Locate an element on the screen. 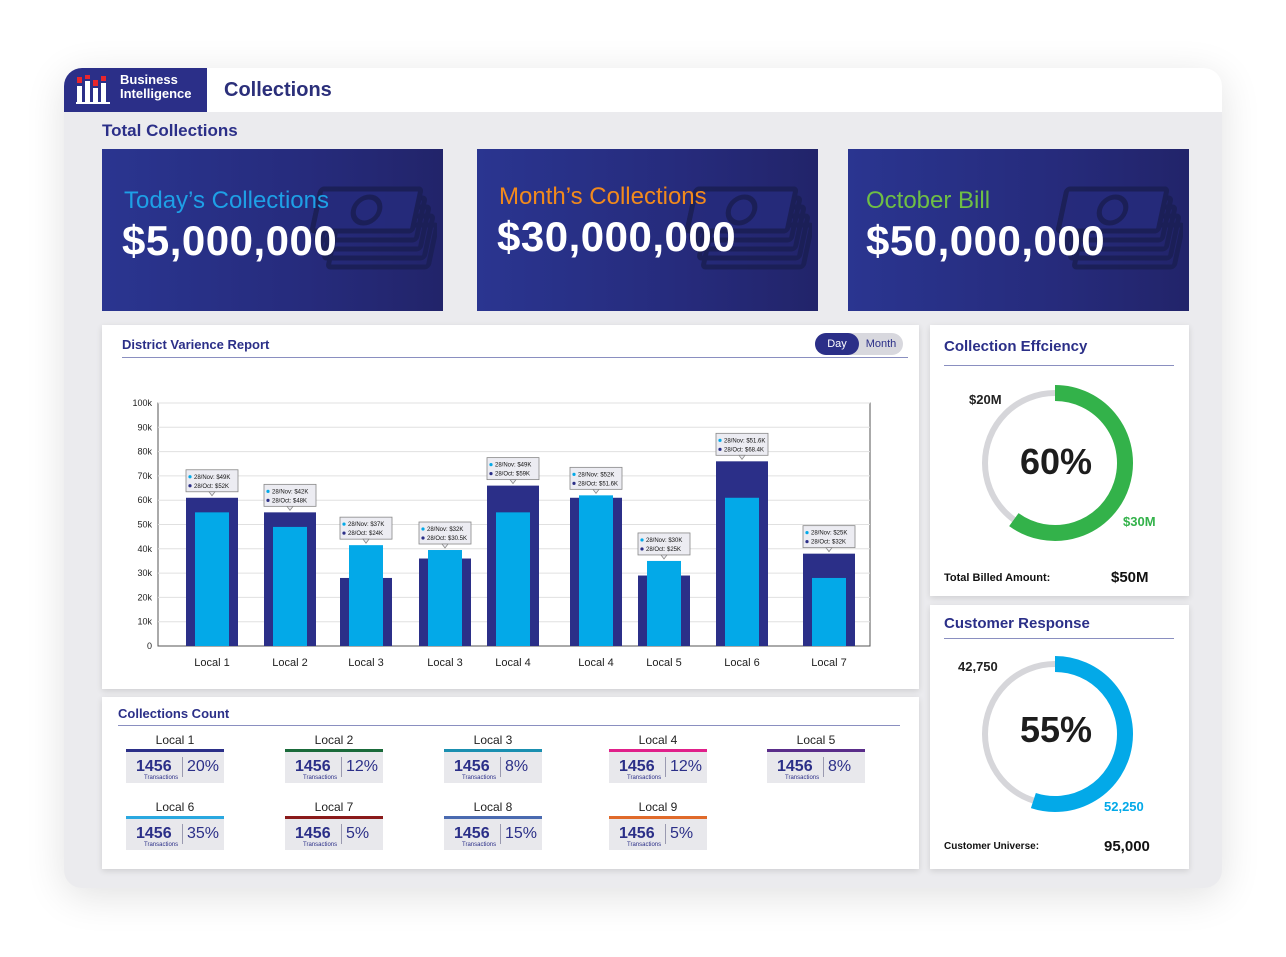  logo-line-1: Business is located at coordinates (149, 79).